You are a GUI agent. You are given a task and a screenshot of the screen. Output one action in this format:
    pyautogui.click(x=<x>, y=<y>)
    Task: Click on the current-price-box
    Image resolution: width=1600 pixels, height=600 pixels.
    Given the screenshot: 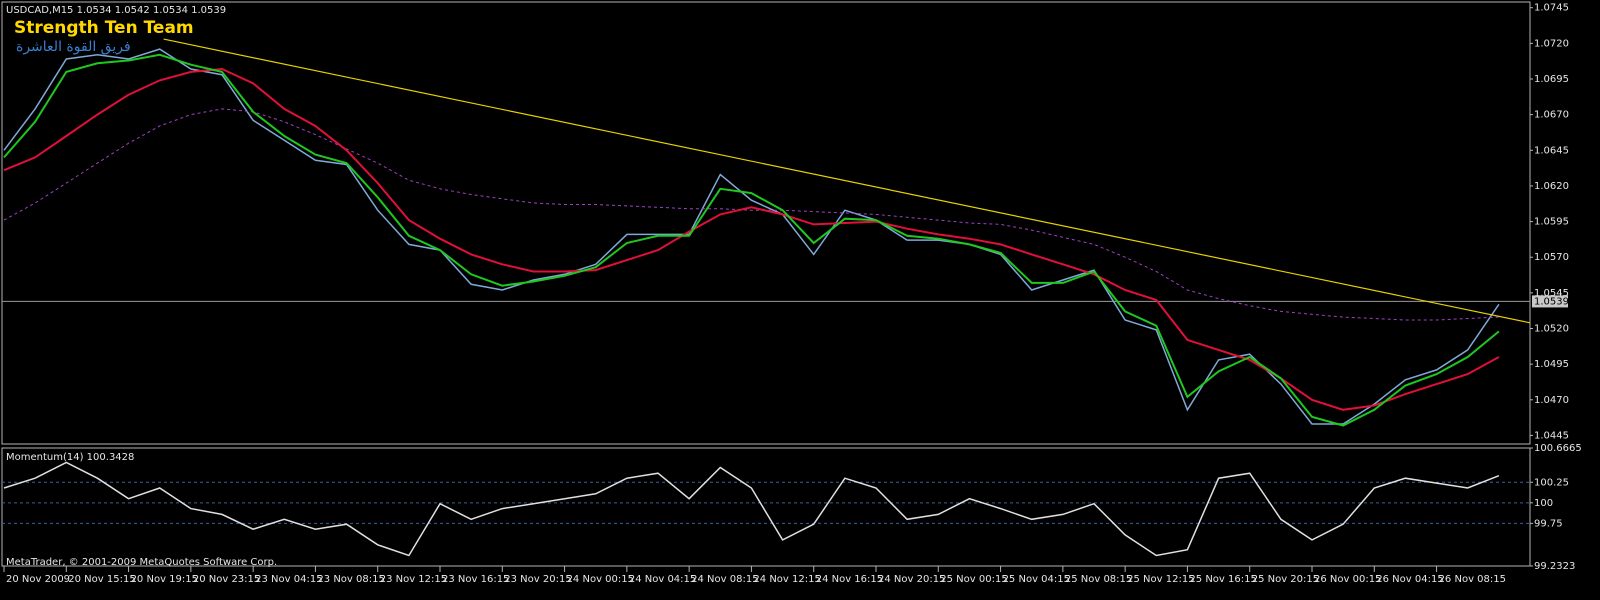 What is the action you would take?
    pyautogui.click(x=1550, y=301)
    